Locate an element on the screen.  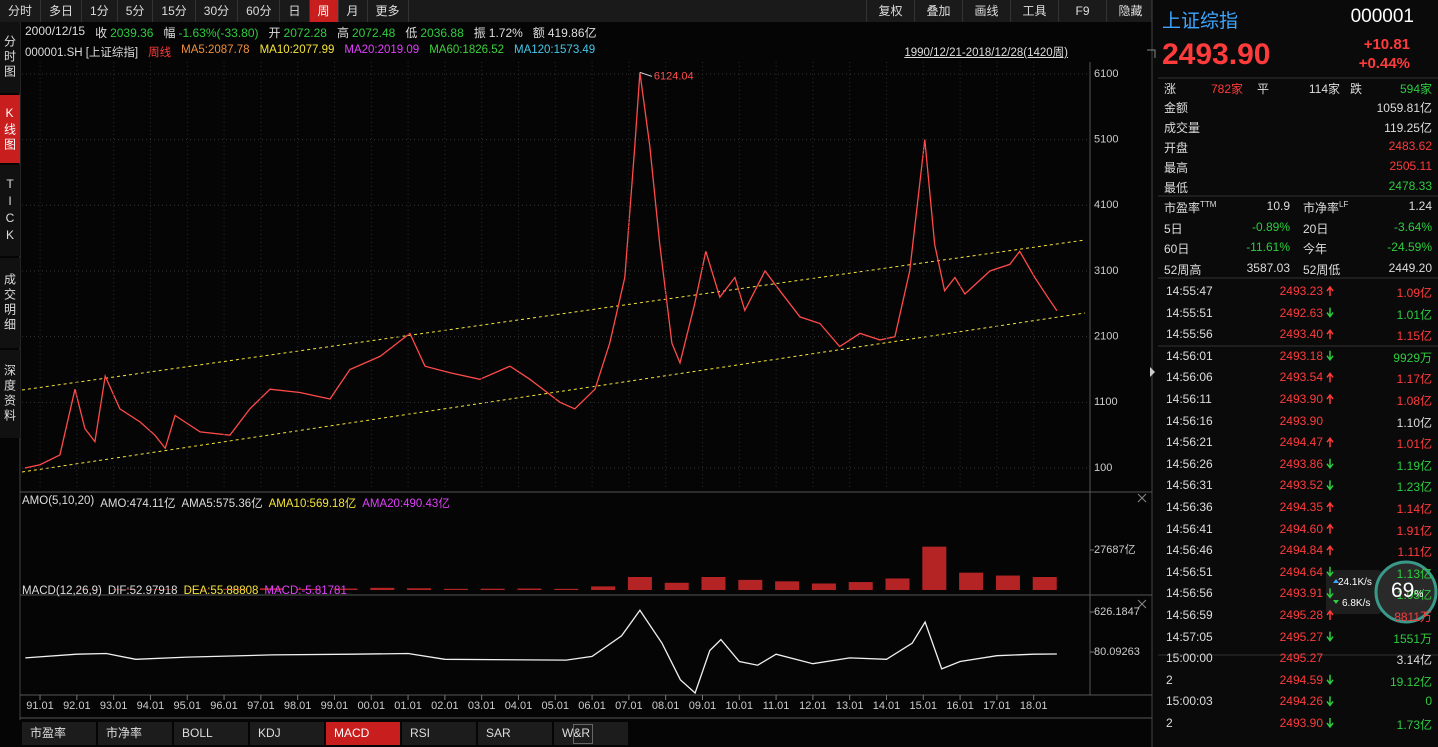
timeframe-button: 更多 is located at coordinates (388, 11).